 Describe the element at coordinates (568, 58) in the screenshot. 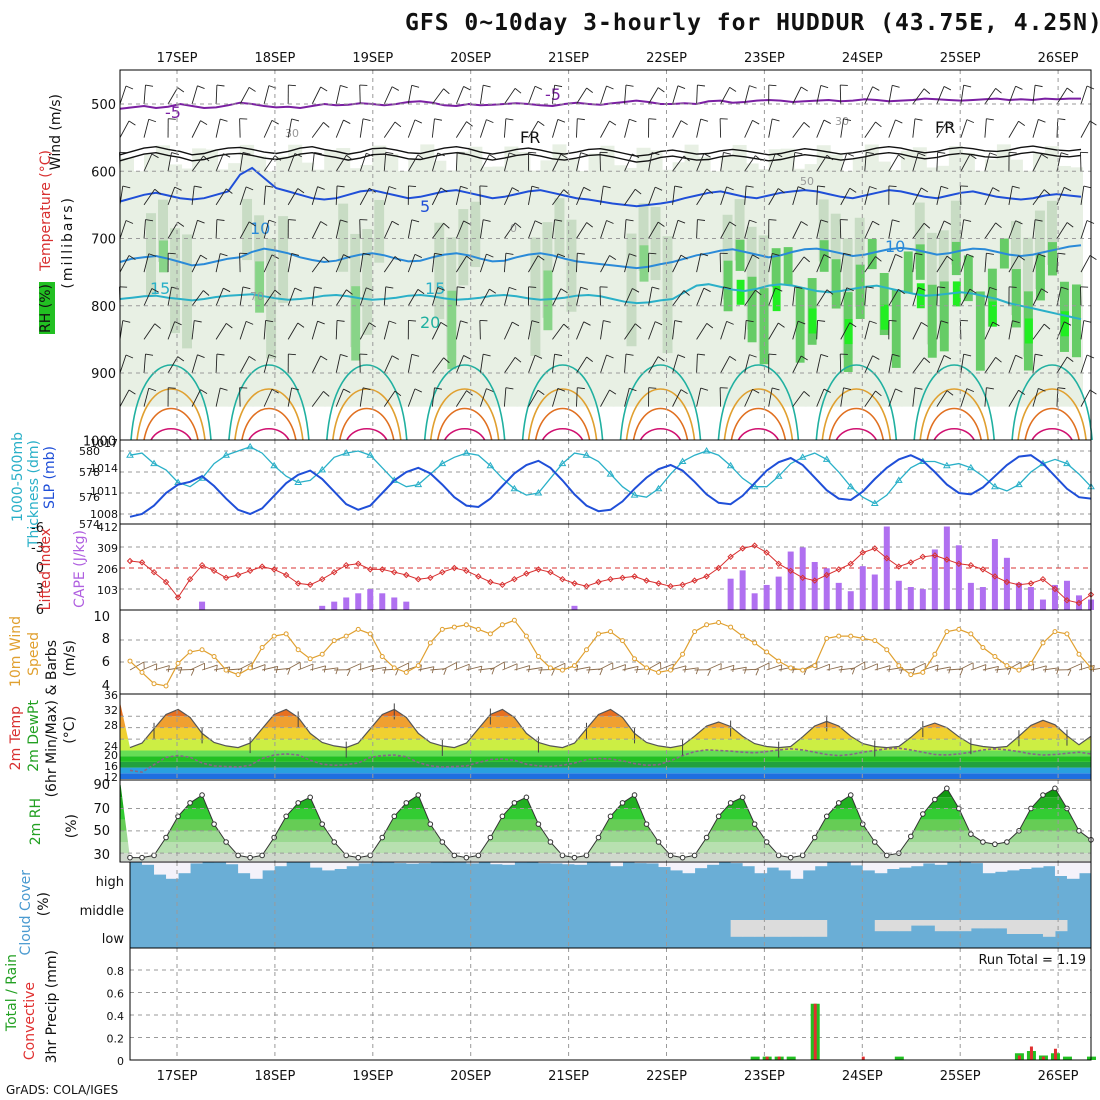

I see `date-label-top: 21SEP` at that location.